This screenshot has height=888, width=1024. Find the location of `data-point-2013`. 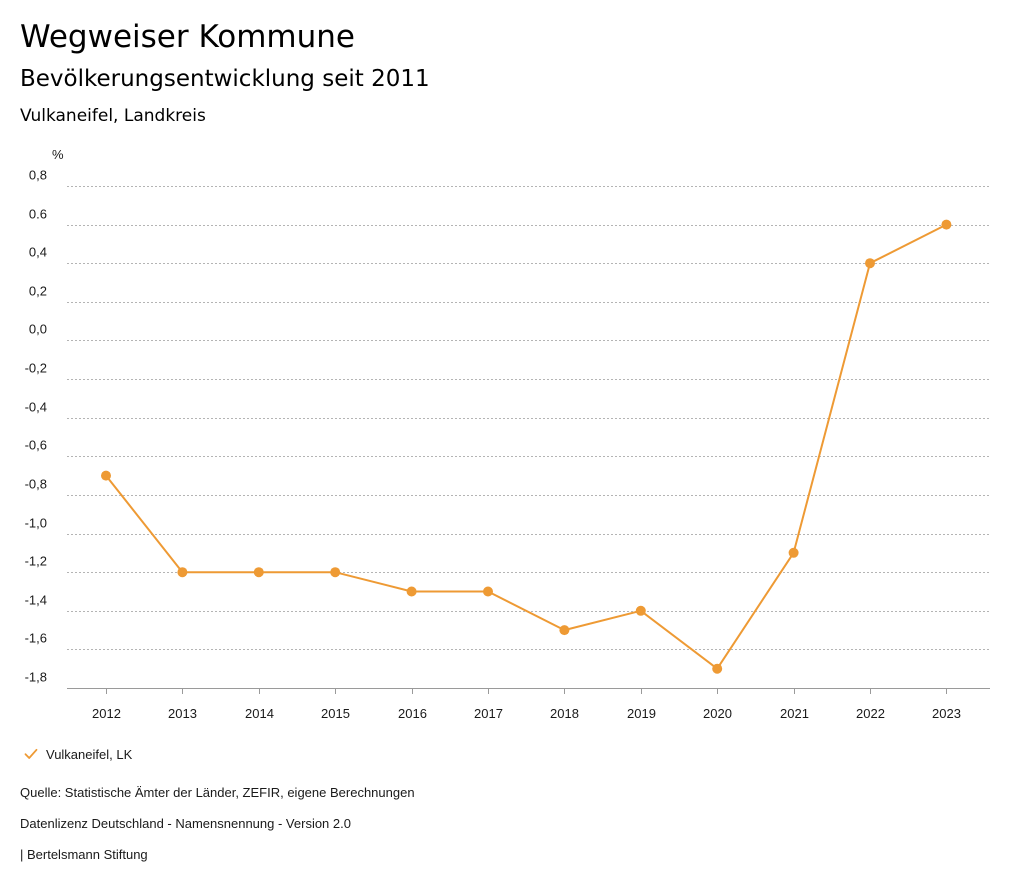

data-point-2013 is located at coordinates (182, 572).